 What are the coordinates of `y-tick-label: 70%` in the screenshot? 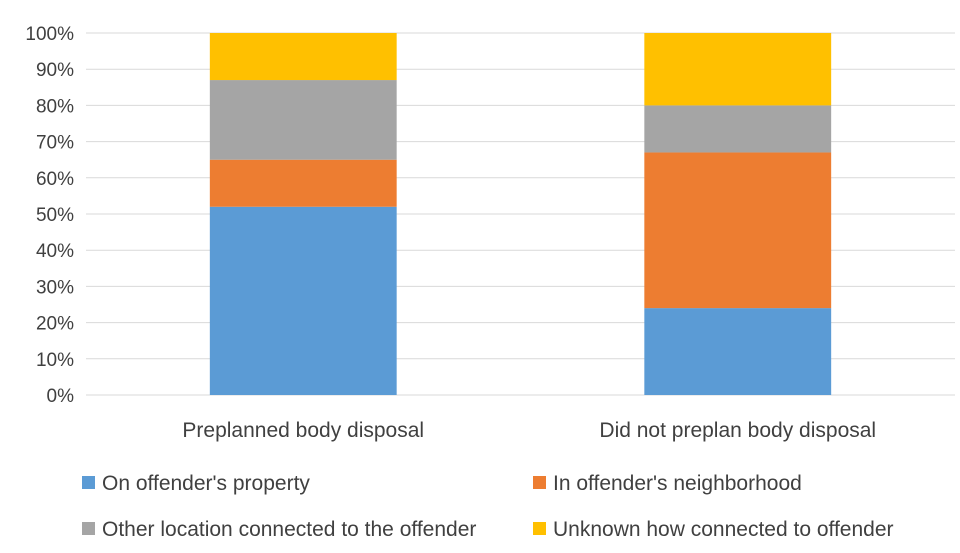 It's located at (55, 143).